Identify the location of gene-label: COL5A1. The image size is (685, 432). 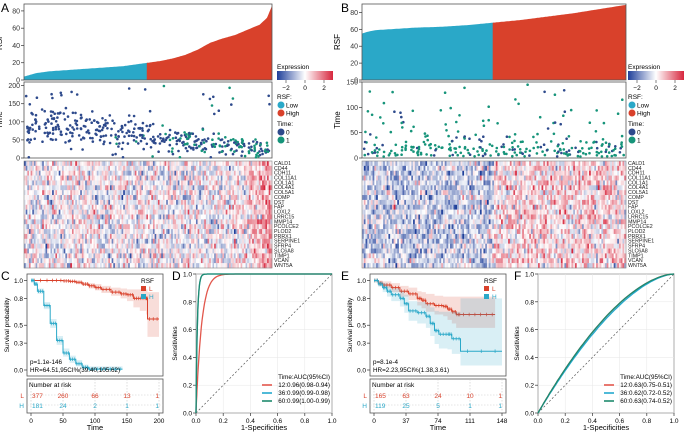
(284, 193).